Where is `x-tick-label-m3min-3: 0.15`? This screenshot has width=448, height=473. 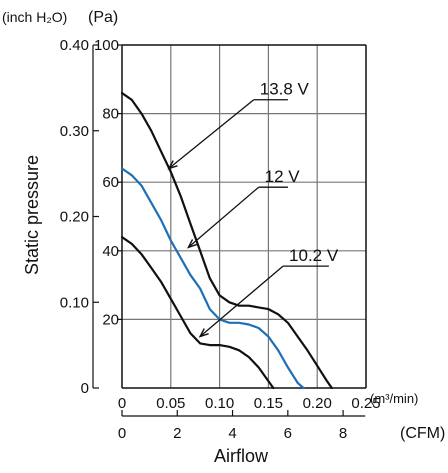 x-tick-label-m3min-3: 0.15 is located at coordinates (268, 403).